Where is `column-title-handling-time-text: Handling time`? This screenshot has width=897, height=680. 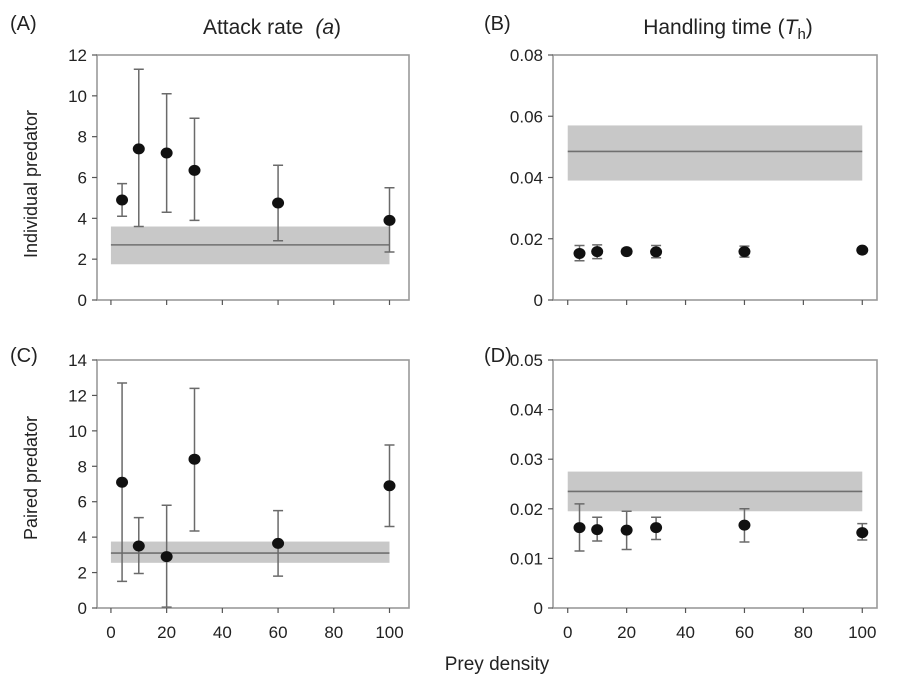
column-title-handling-time-text: Handling time is located at coordinates (707, 27).